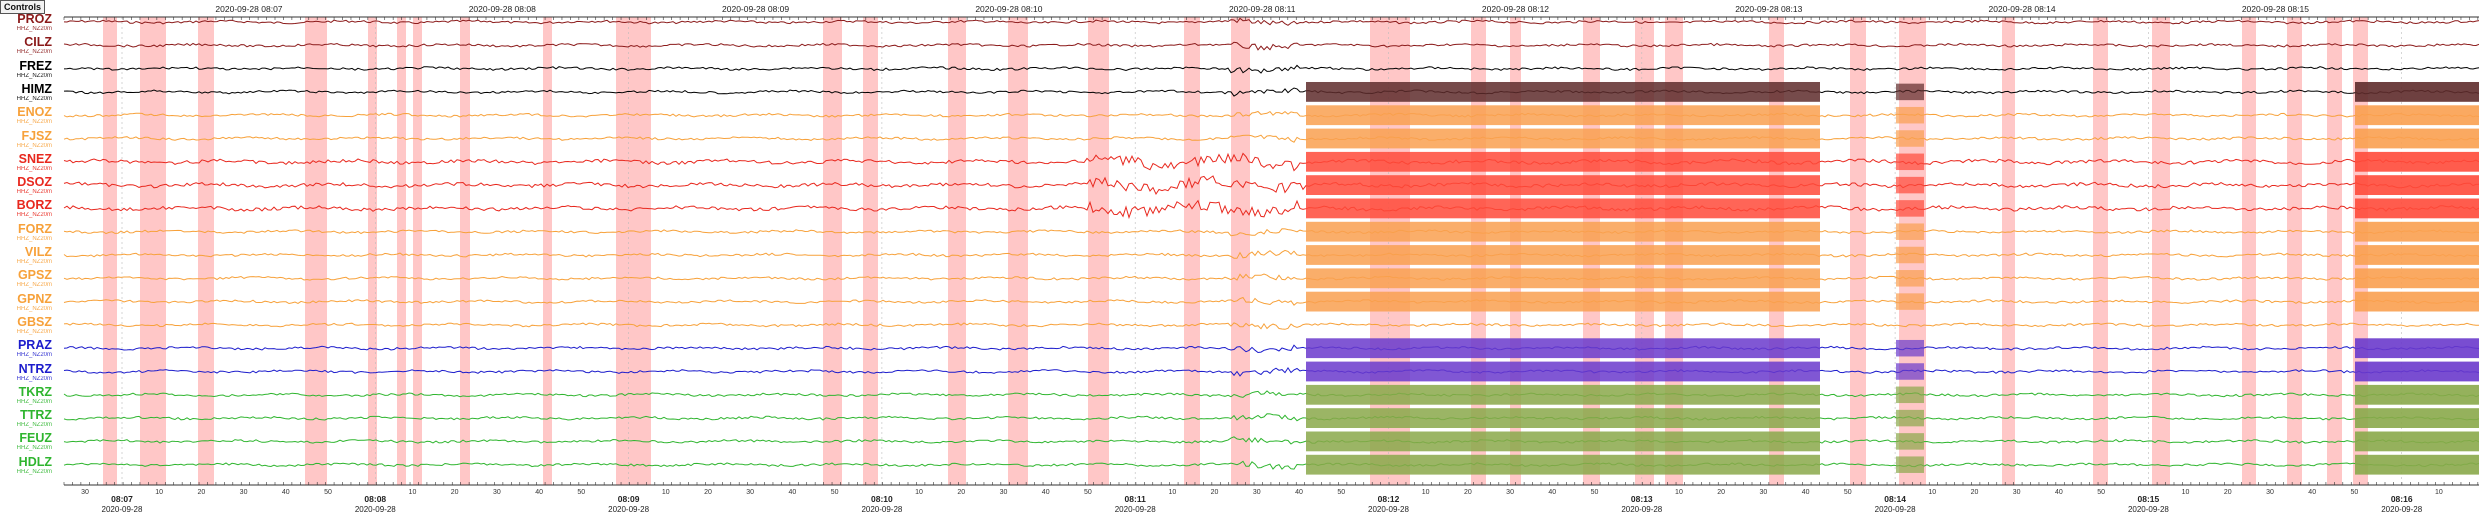 The height and width of the screenshot is (520, 2479). Describe the element at coordinates (2275, 9) in the screenshot. I see `top-axis-label: 2020-09-28 08:15` at that location.